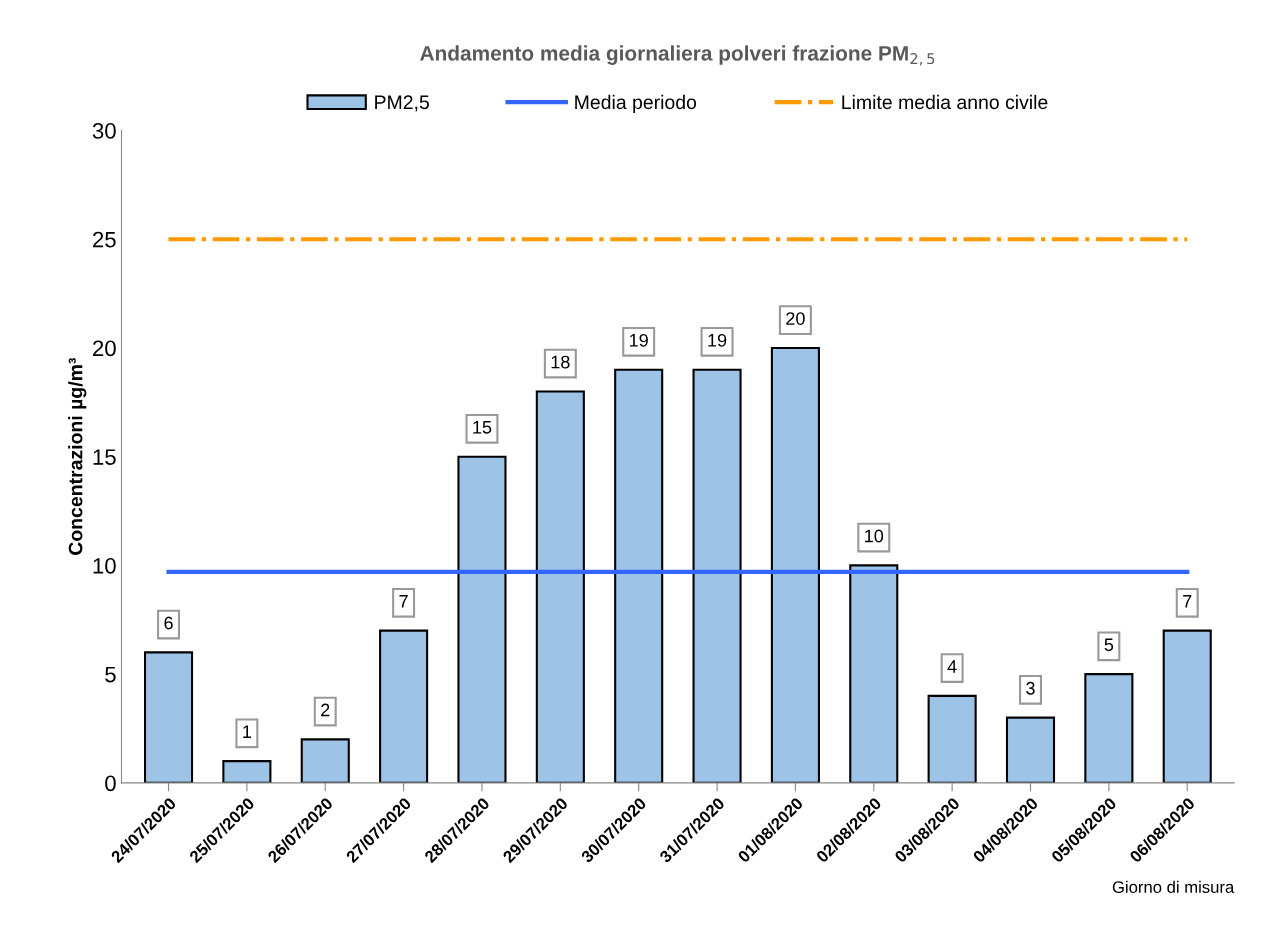 The height and width of the screenshot is (932, 1279). What do you see at coordinates (560, 362) in the screenshot?
I see `data-label: 18` at bounding box center [560, 362].